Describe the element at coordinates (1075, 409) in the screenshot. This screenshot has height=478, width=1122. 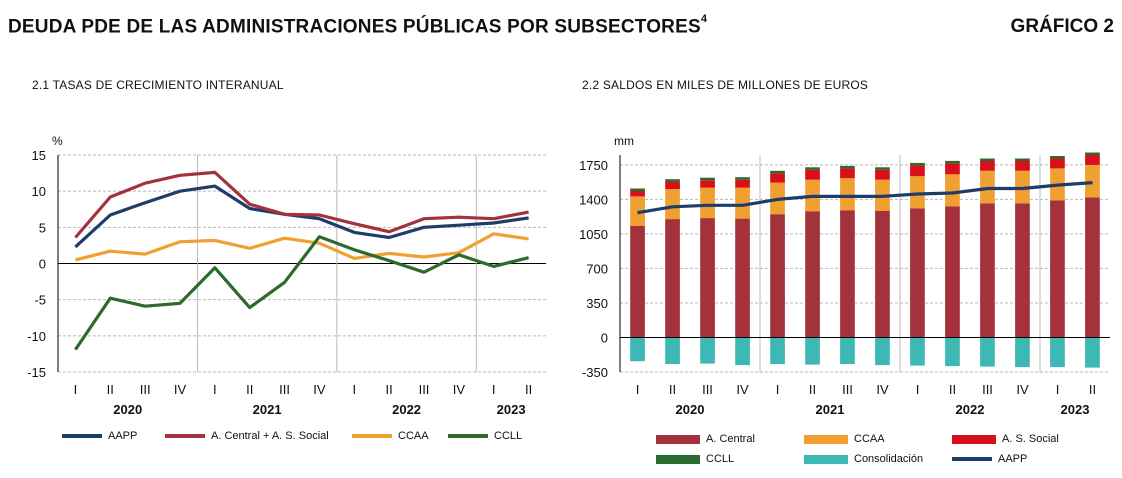
I see `right-year-label: 2023` at that location.